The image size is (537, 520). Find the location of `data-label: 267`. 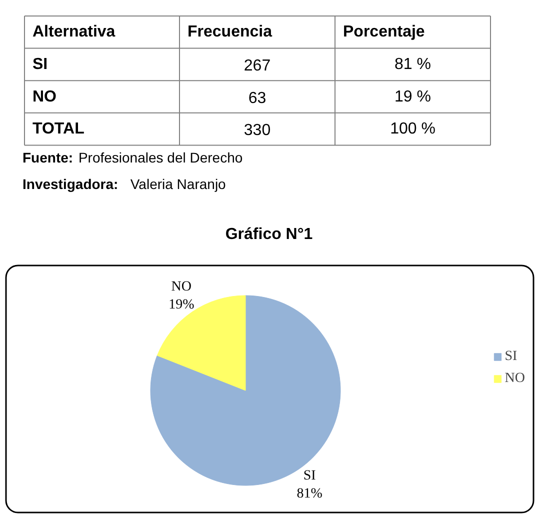

data-label: 267 is located at coordinates (257, 65).